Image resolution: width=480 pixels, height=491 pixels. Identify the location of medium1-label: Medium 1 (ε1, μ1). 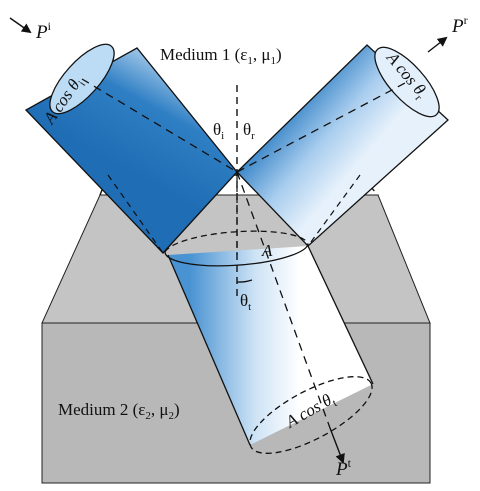
(221, 56).